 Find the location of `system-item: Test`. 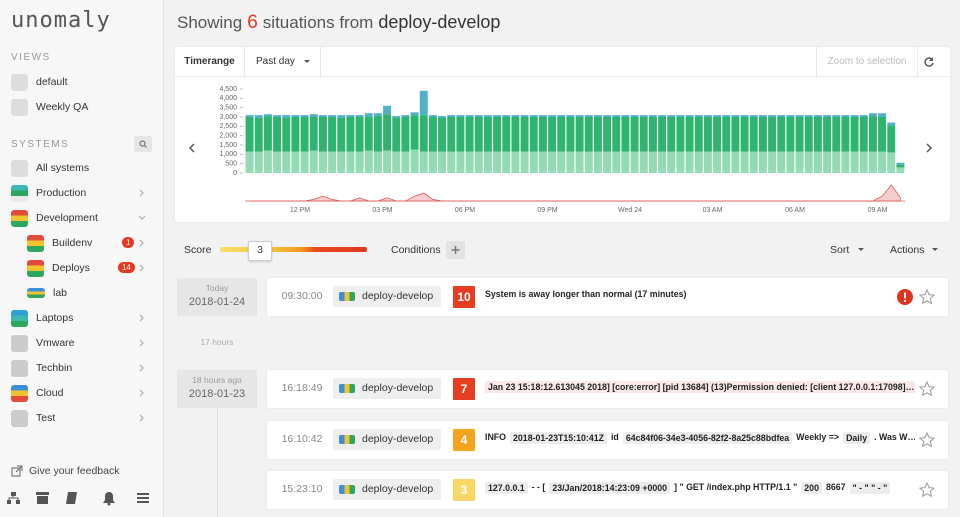

system-item: Test is located at coordinates (81, 418).